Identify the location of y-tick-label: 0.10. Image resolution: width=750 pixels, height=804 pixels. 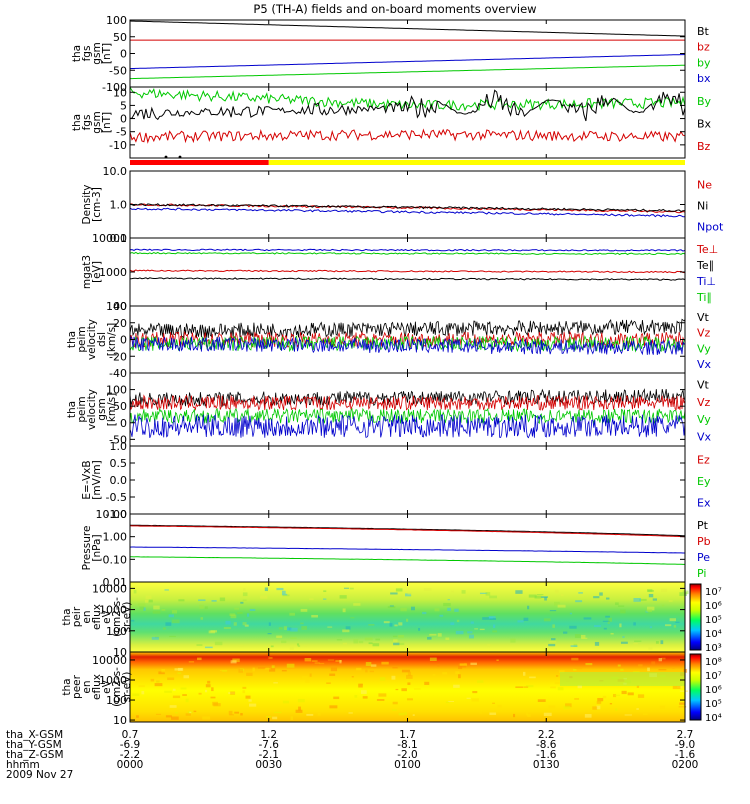
(115, 559).